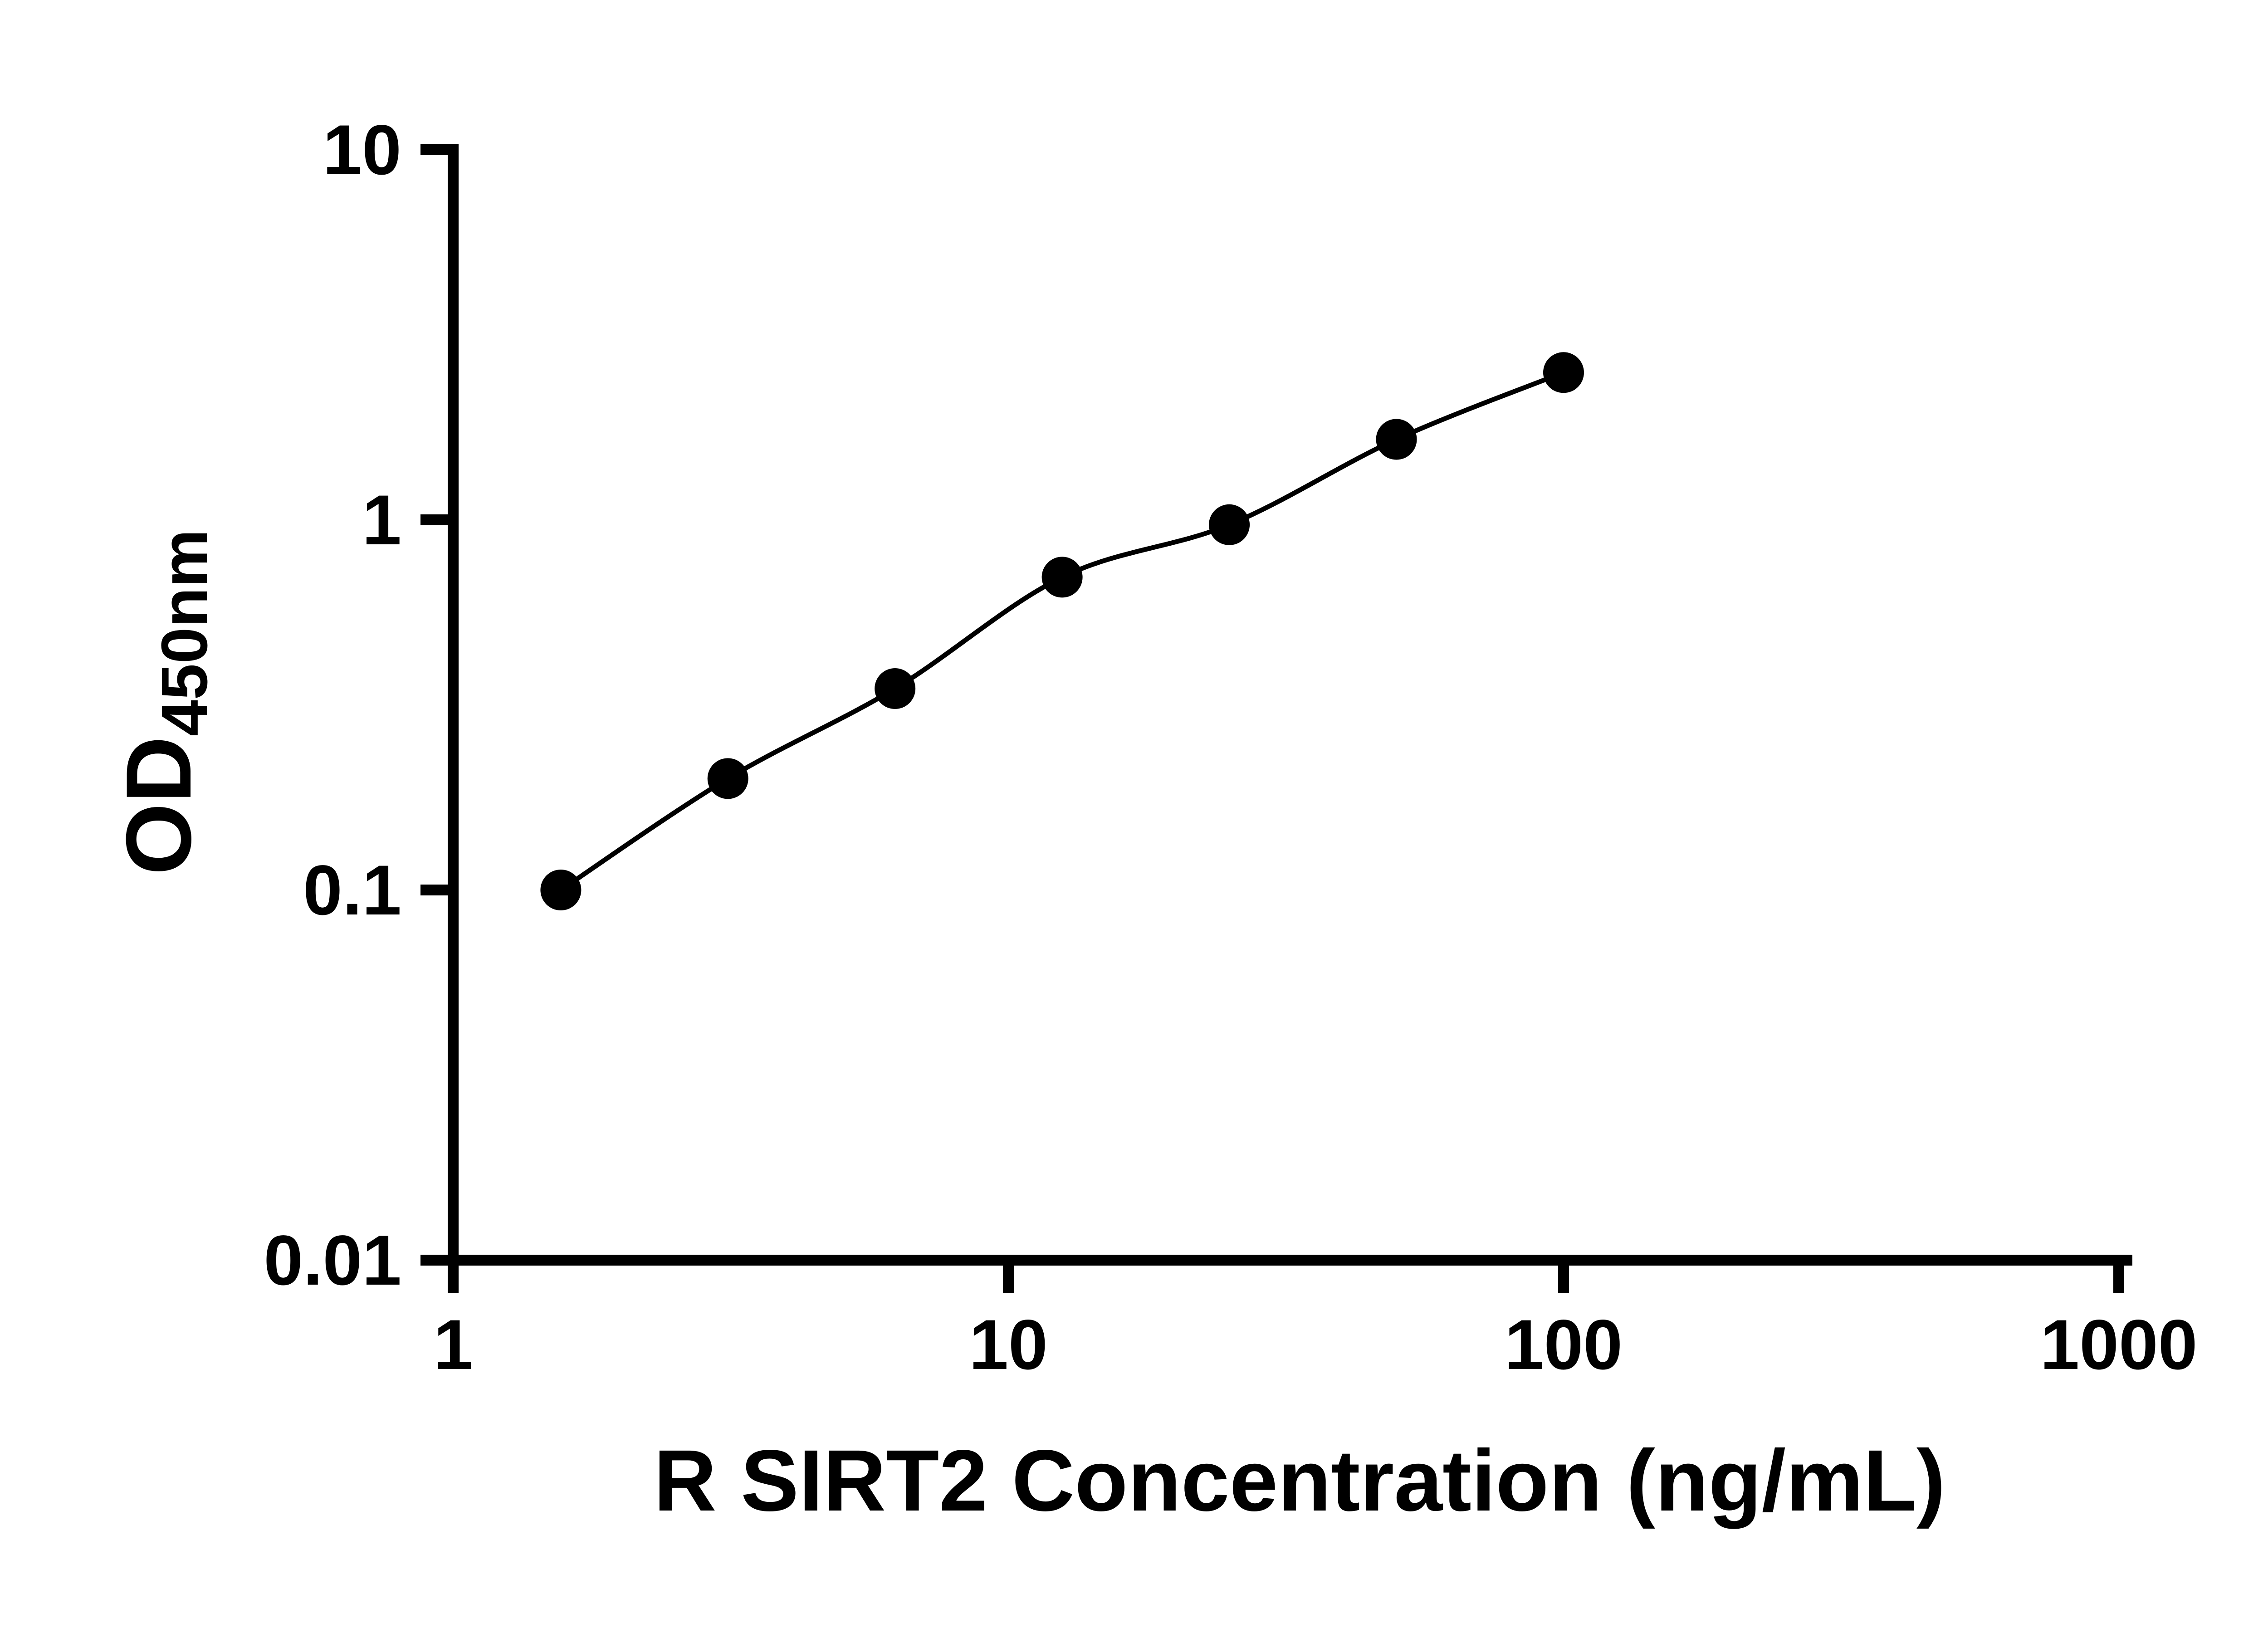 The height and width of the screenshot is (1633, 2268). Describe the element at coordinates (1564, 1344) in the screenshot. I see `x-tick-label: 100` at that location.